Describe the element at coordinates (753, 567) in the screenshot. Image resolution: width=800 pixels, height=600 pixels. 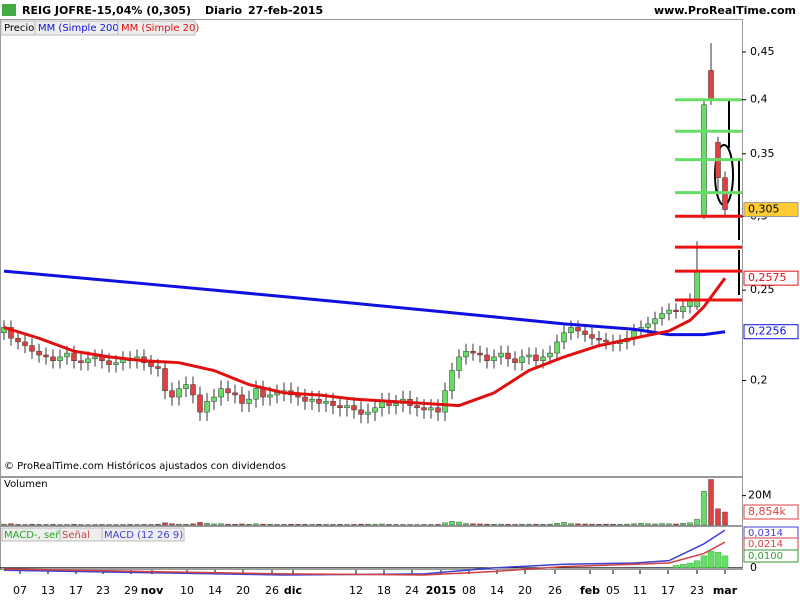
I see `y-tick-label: 0` at that location.